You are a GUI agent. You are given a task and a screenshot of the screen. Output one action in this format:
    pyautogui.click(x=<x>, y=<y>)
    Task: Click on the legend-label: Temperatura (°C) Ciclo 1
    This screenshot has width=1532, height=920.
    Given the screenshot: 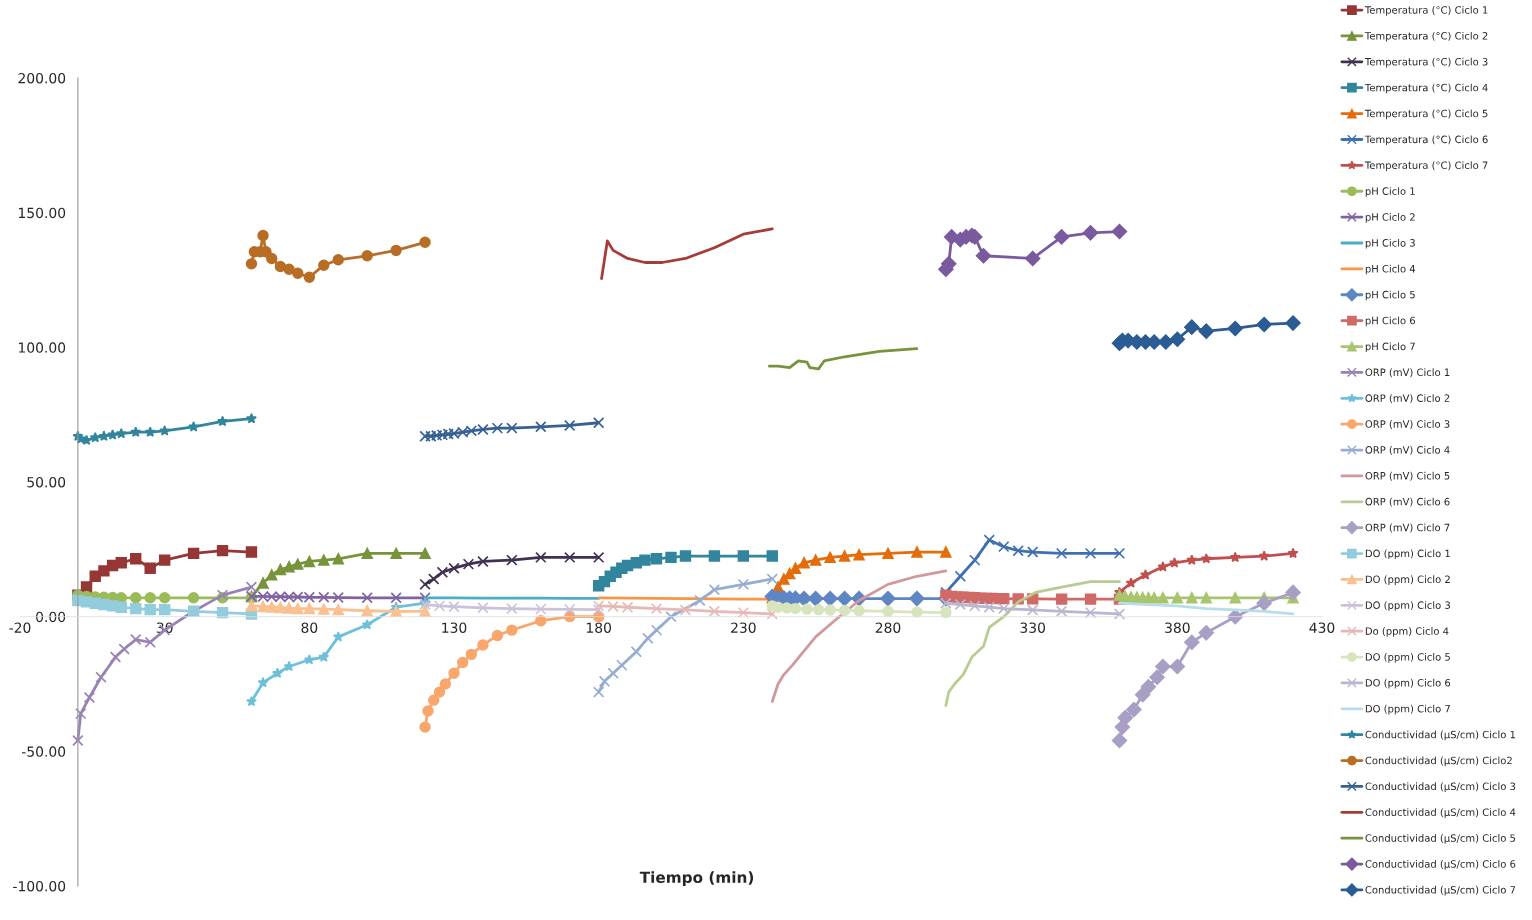 What is the action you would take?
    pyautogui.click(x=1426, y=11)
    